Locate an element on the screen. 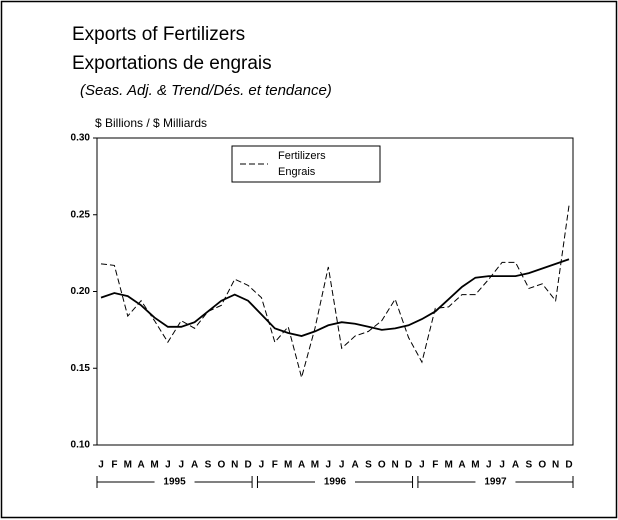 Image resolution: width=618 pixels, height=520 pixels. y-tick-label: 0.15 is located at coordinates (81, 368).